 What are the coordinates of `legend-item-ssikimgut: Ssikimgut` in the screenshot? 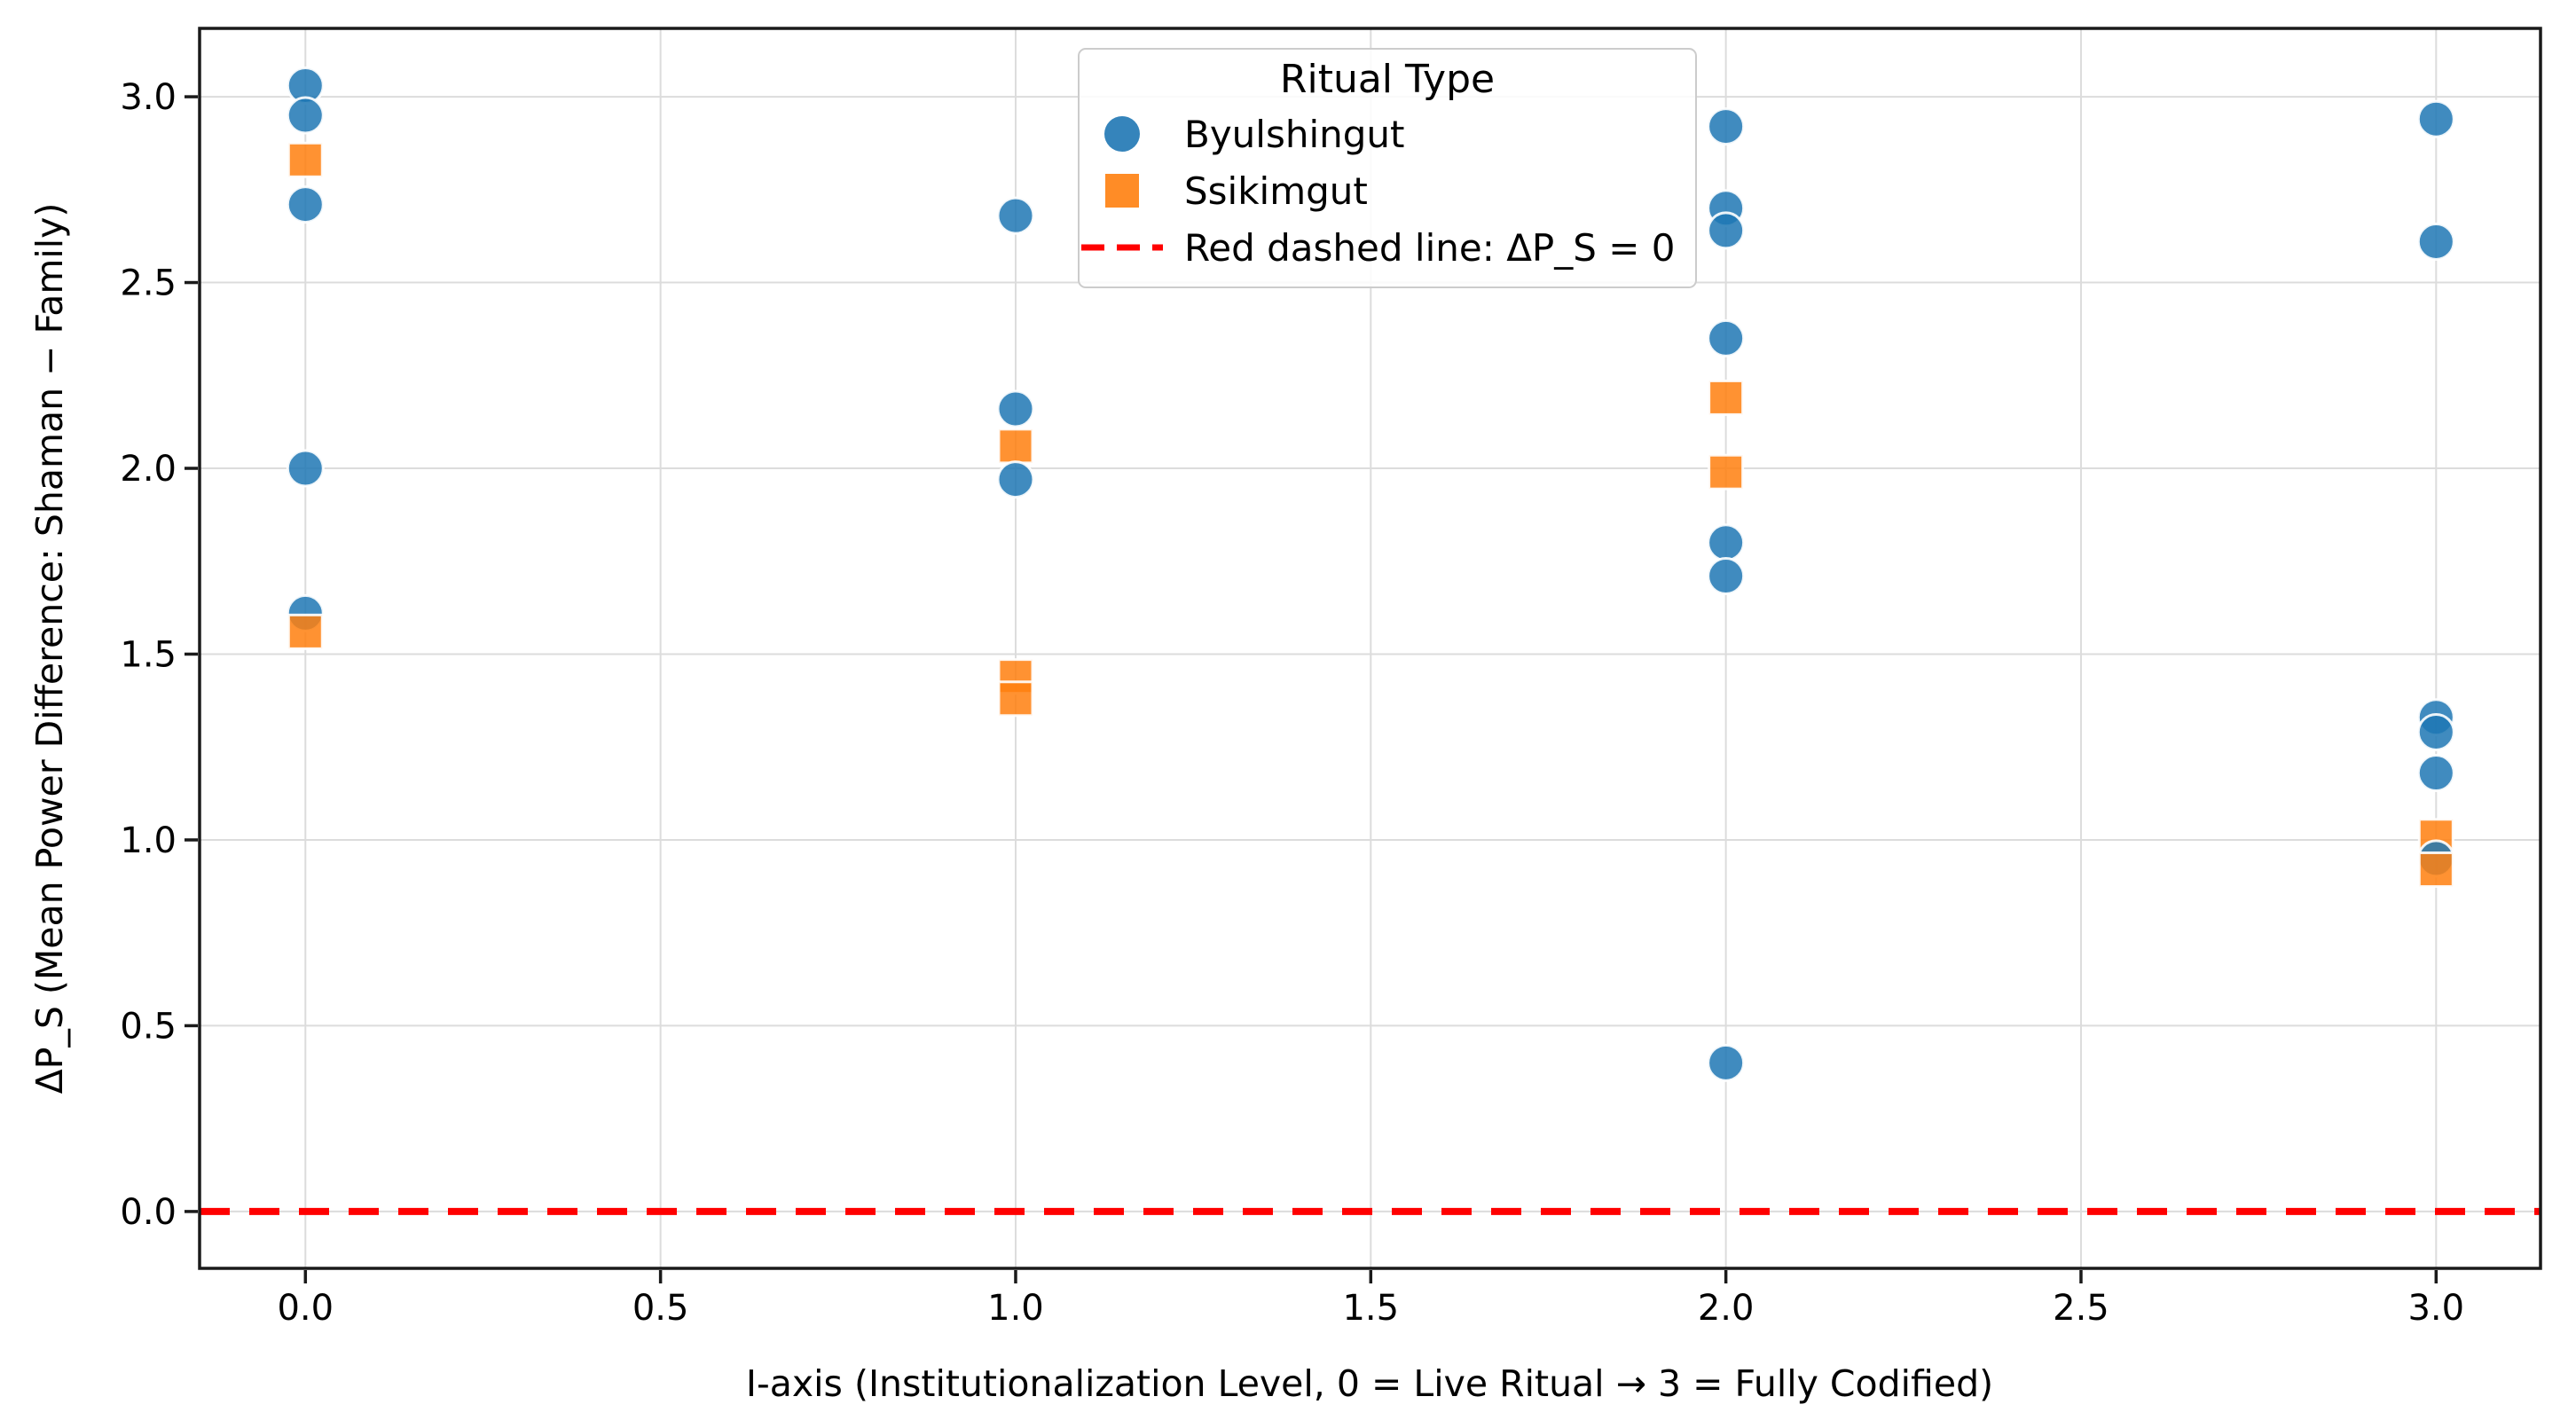 It's located at (1387, 190).